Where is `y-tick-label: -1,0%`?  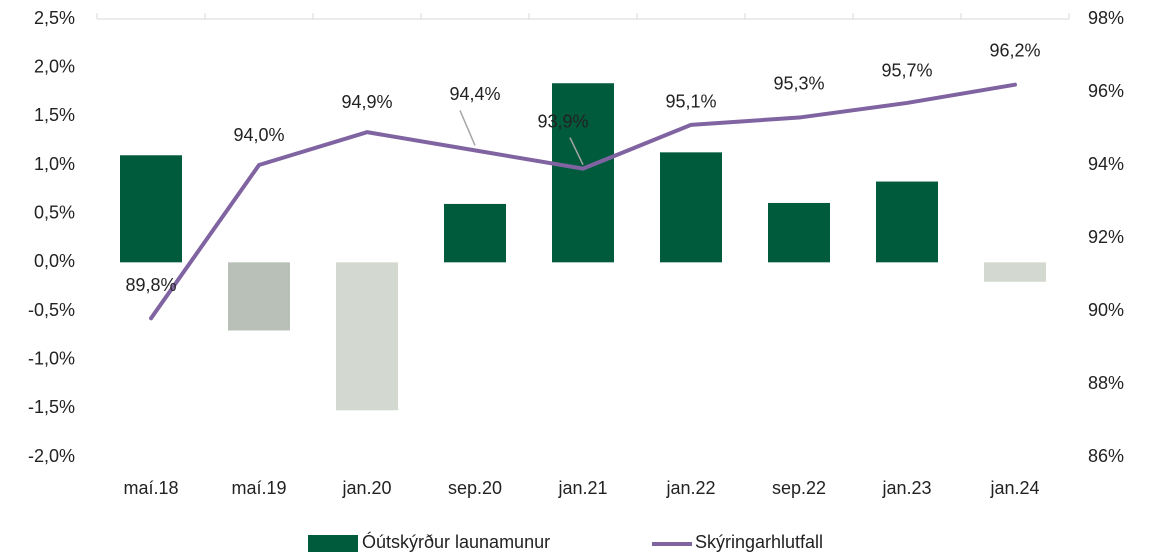 y-tick-label: -1,0% is located at coordinates (51, 358).